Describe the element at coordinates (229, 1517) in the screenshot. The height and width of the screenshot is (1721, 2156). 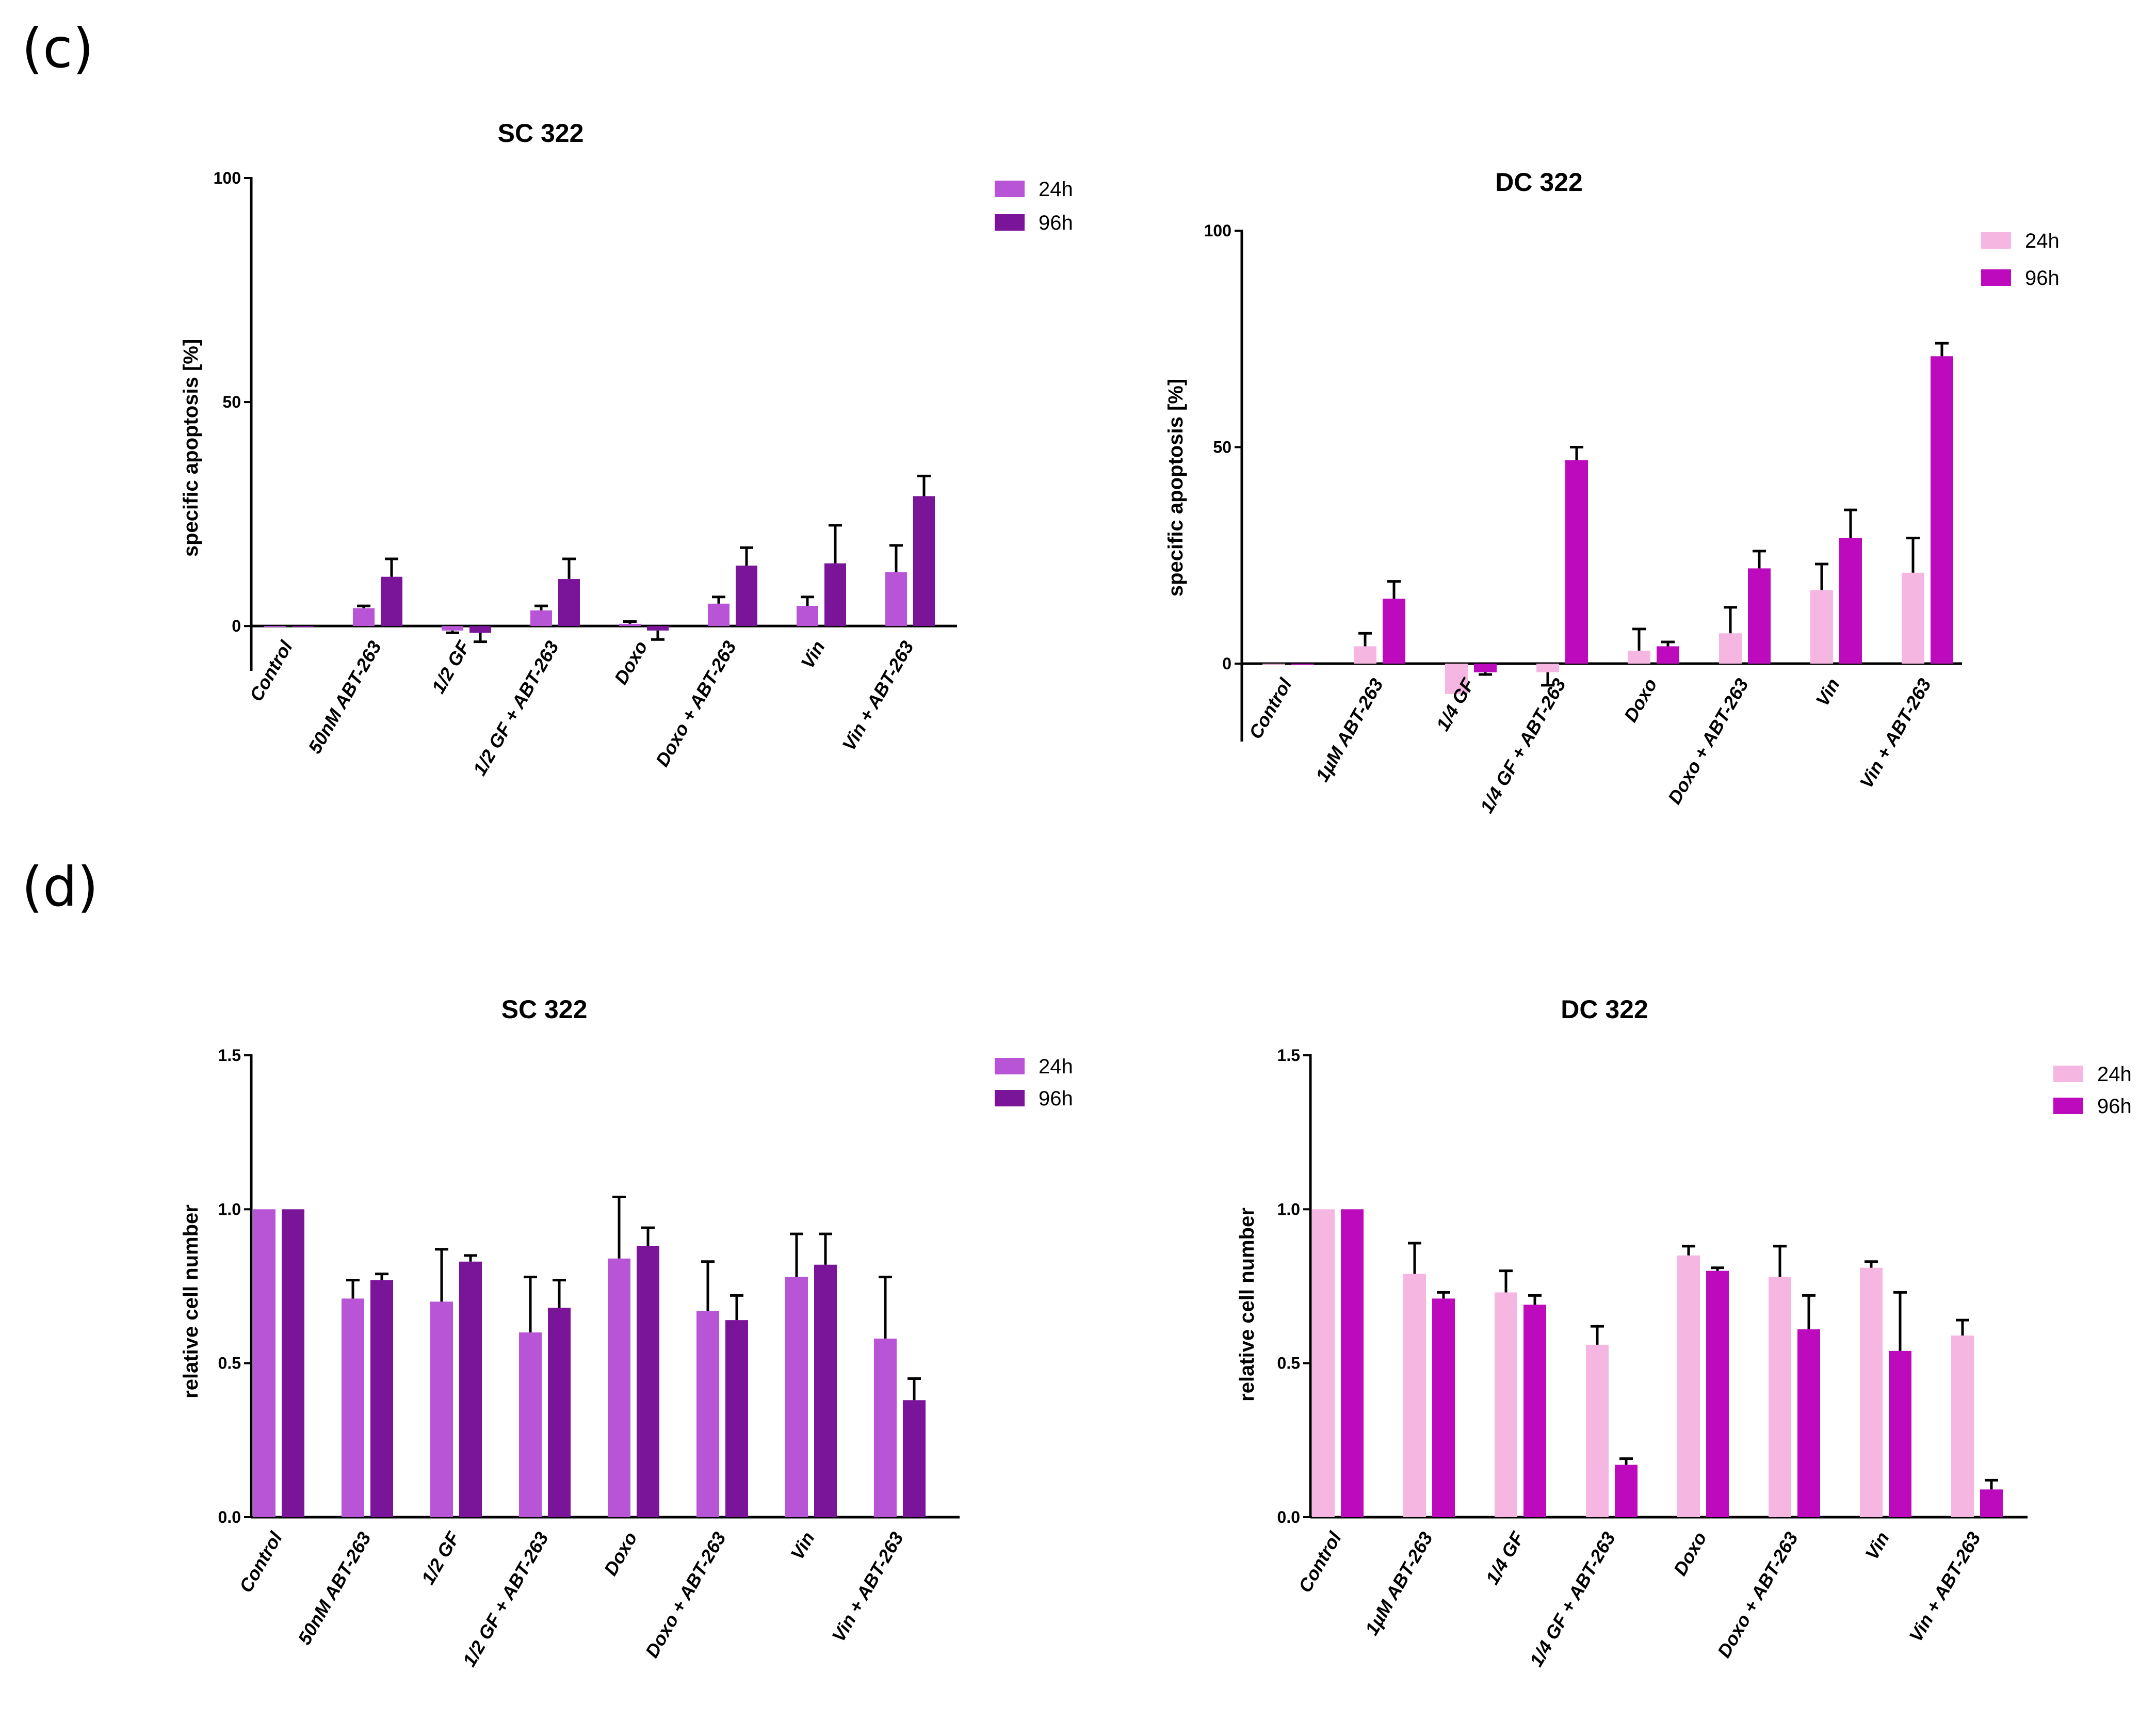
I see `y-tick-label: 0.0` at that location.